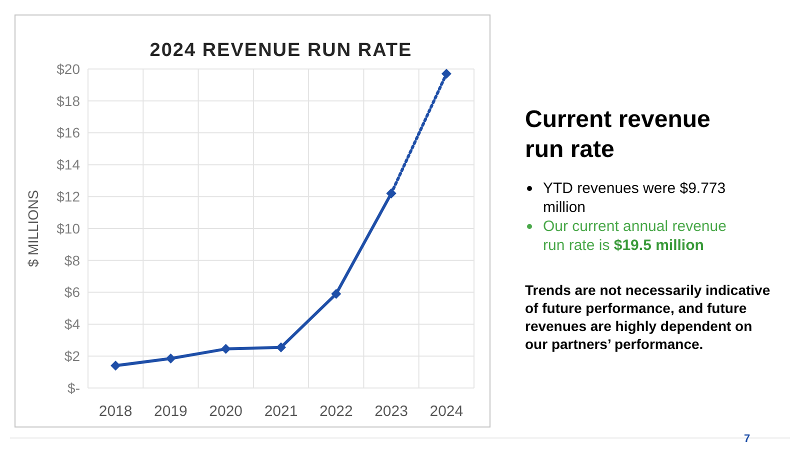 The width and height of the screenshot is (800, 450). I want to click on chart-title: 2024 REVENUE RUN RATE, so click(281, 50).